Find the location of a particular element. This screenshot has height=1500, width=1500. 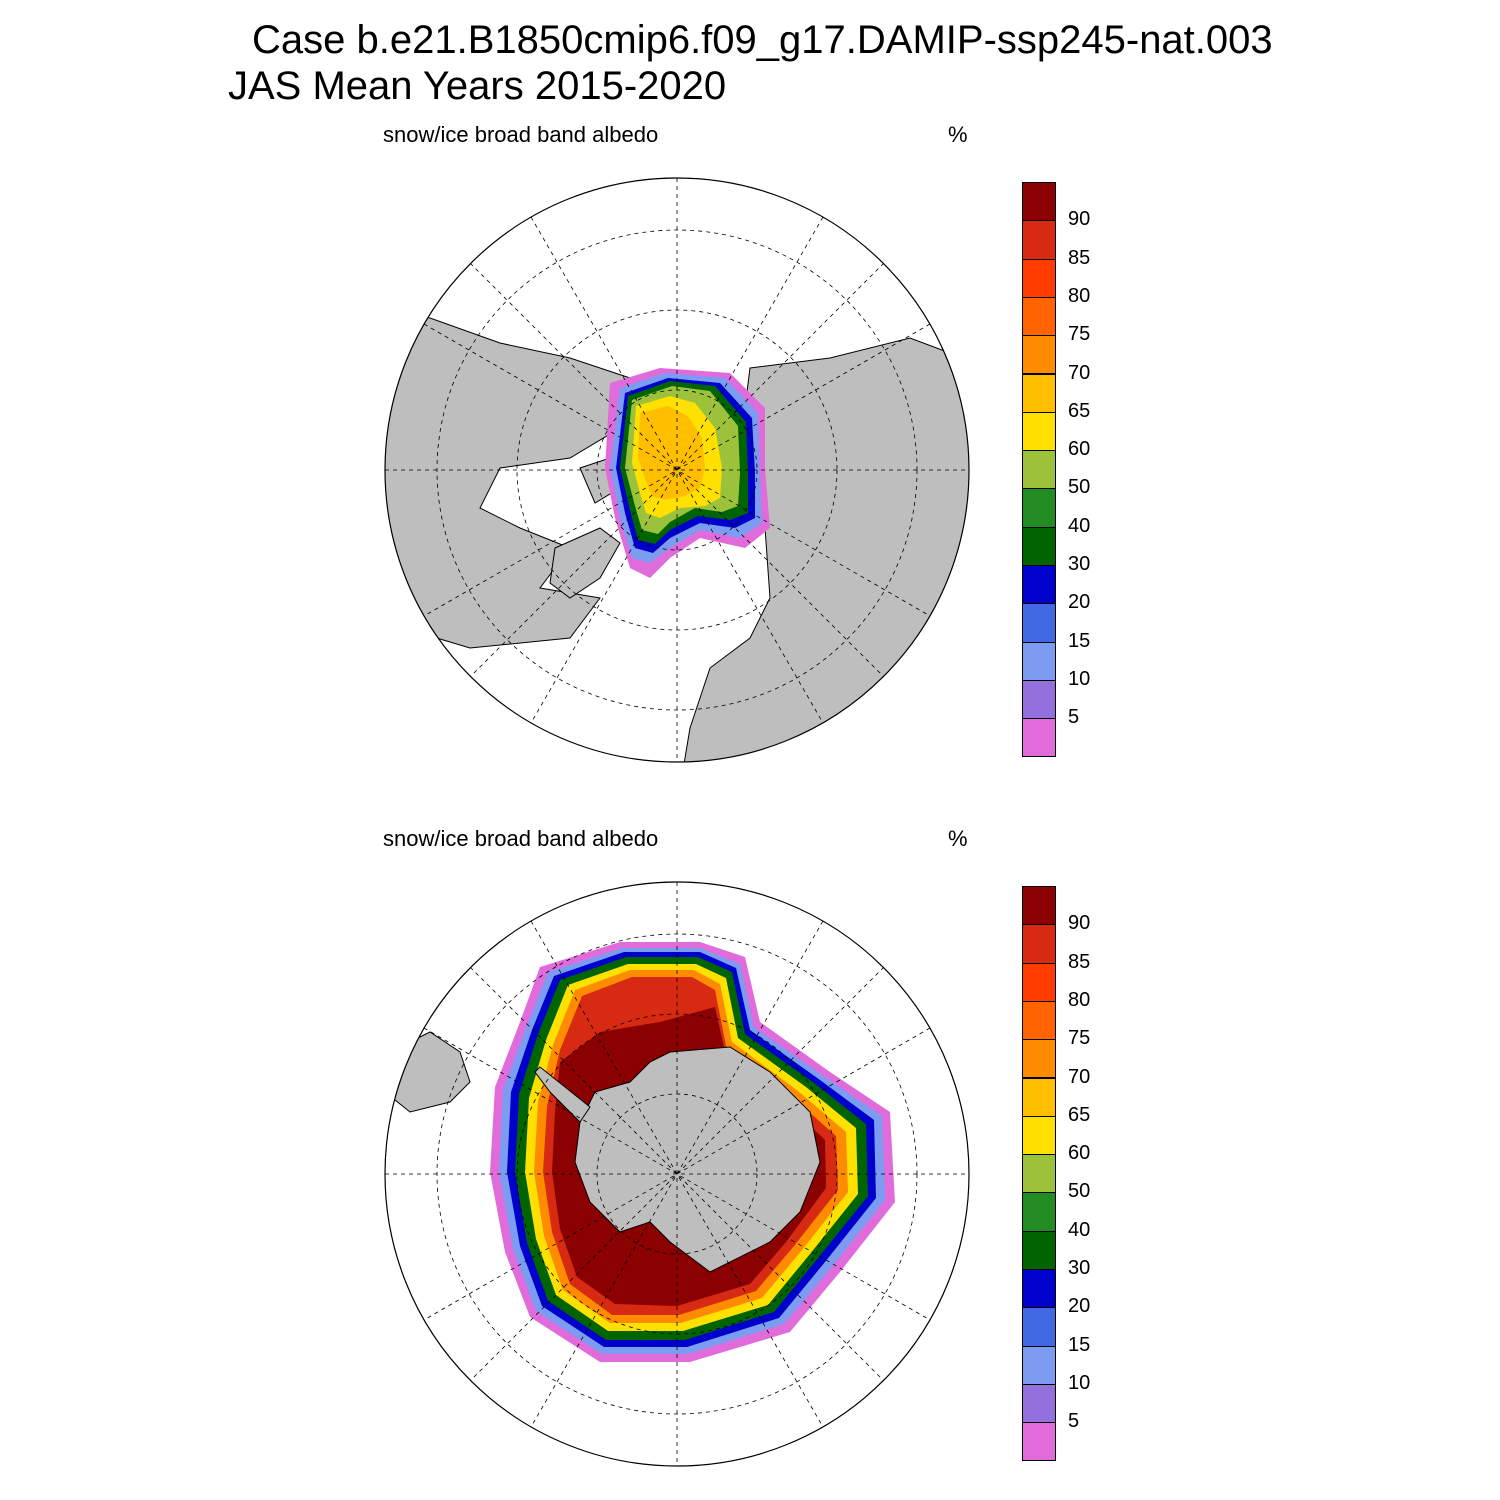

north-colorbar-tick-label: 65 is located at coordinates (1079, 410).